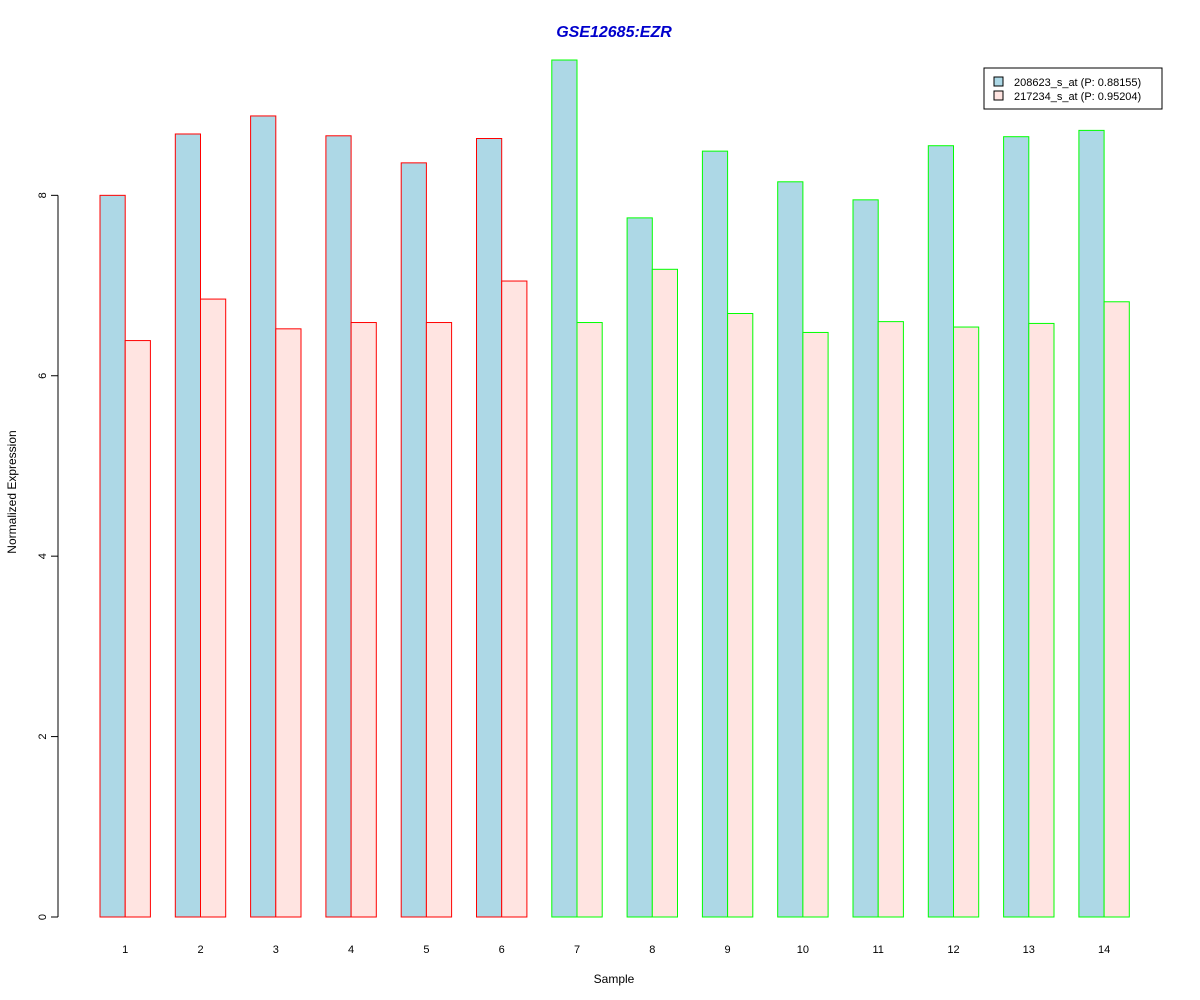  Describe the element at coordinates (43, 376) in the screenshot. I see `y-tick-label: 6` at that location.